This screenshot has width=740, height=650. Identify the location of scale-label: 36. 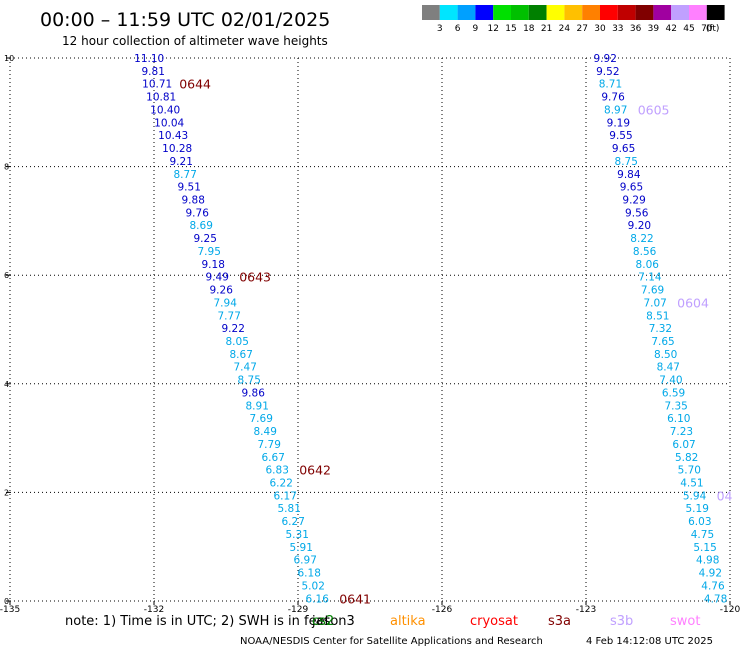
(636, 29).